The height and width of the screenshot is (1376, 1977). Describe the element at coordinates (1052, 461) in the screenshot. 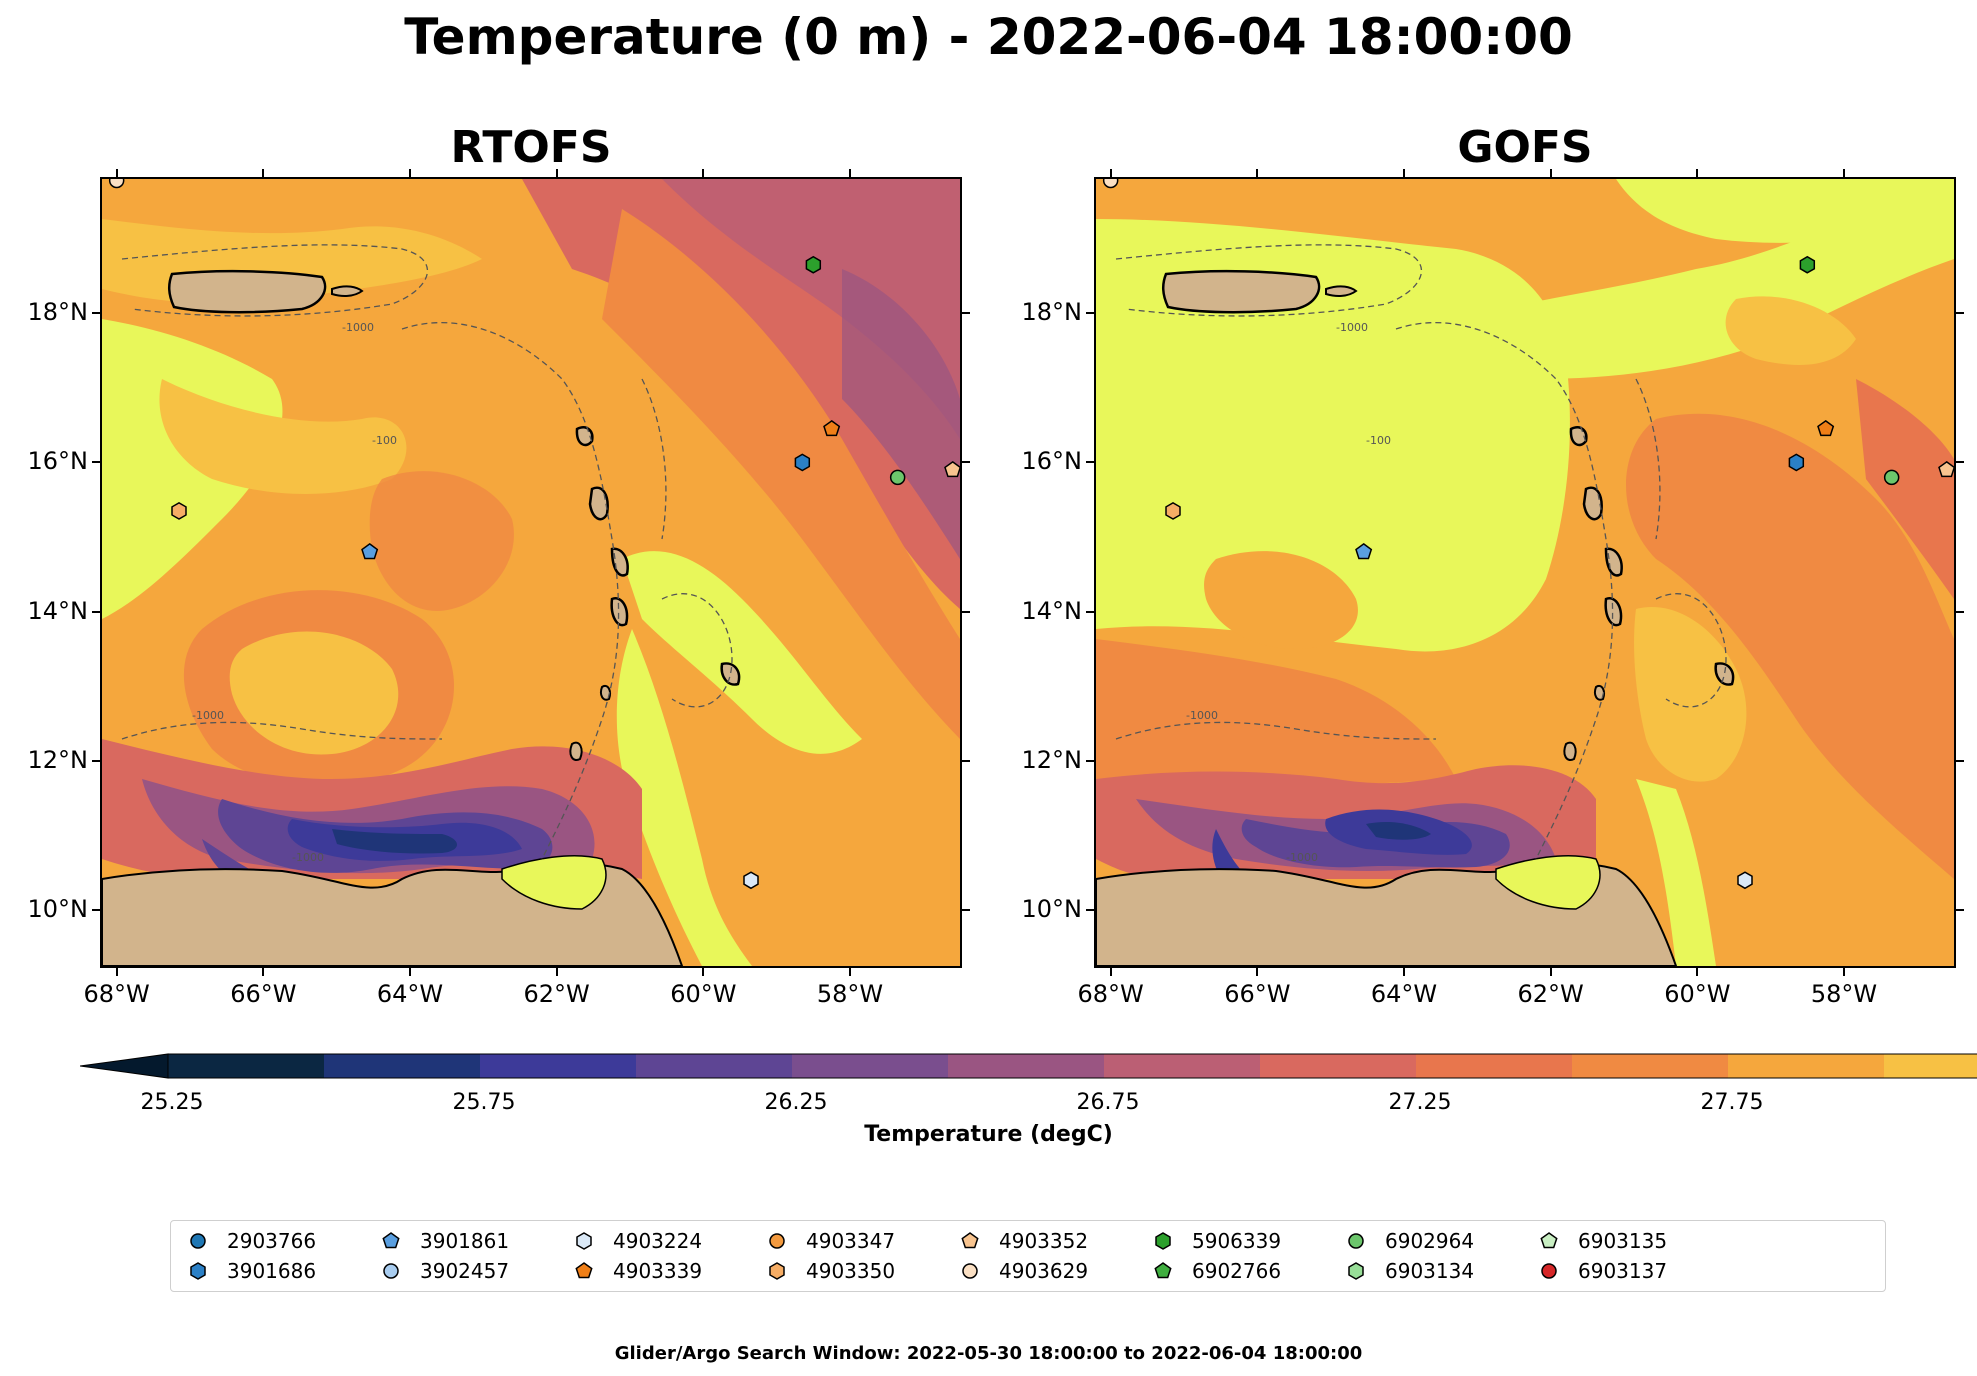

I see `lat-tick-label-gofs: 16°N` at that location.